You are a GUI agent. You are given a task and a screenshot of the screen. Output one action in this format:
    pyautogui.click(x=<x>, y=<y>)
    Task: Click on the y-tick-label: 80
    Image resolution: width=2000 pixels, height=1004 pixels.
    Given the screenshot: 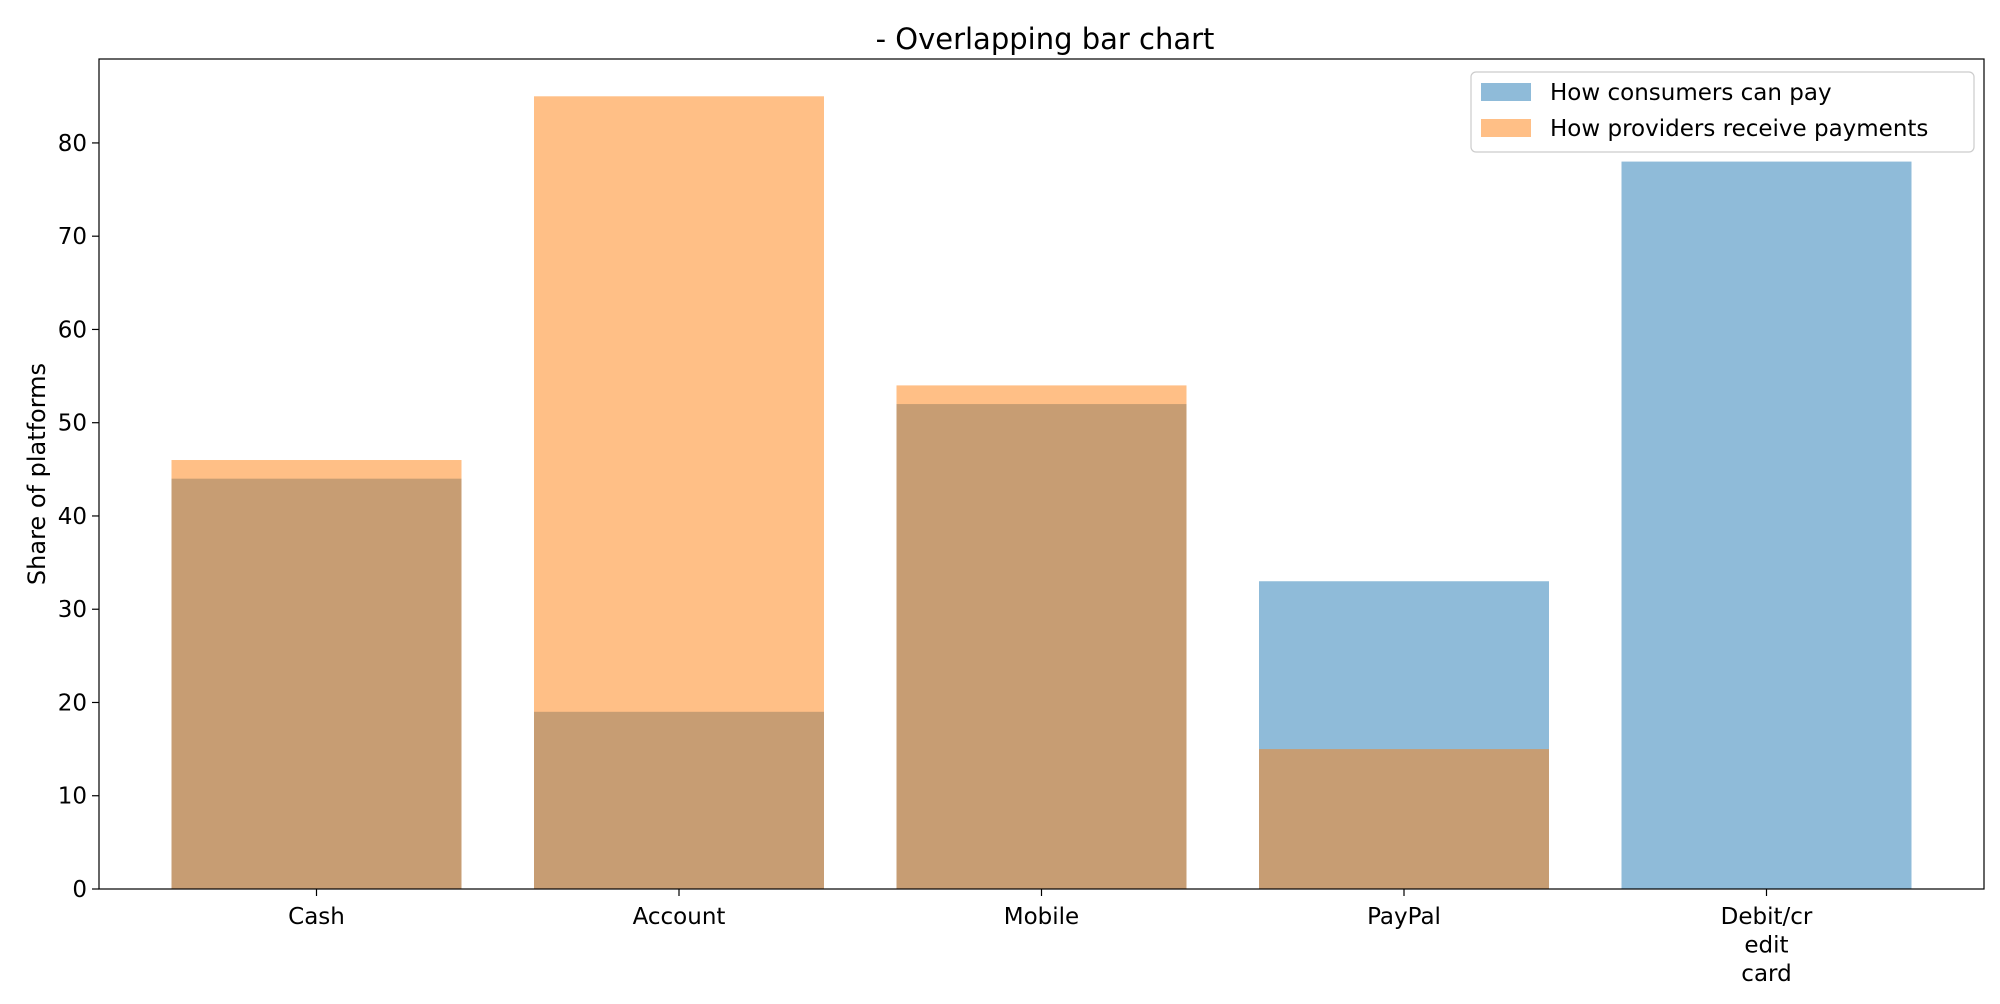 What is the action you would take?
    pyautogui.click(x=72, y=144)
    